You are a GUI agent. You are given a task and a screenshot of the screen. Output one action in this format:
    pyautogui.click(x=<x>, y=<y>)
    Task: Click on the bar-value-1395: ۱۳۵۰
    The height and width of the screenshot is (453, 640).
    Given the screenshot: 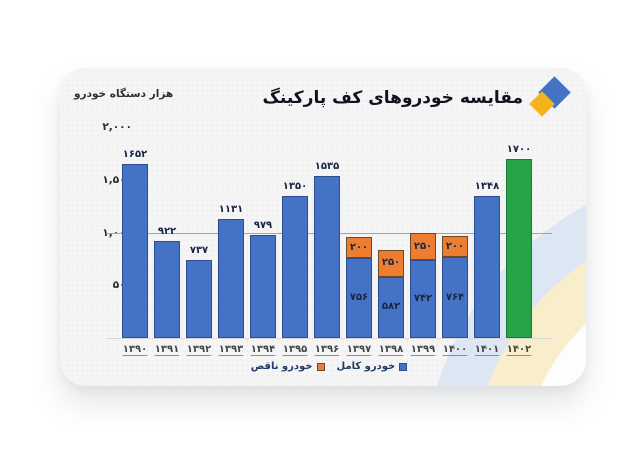 What is the action you would take?
    pyautogui.click(x=295, y=186)
    